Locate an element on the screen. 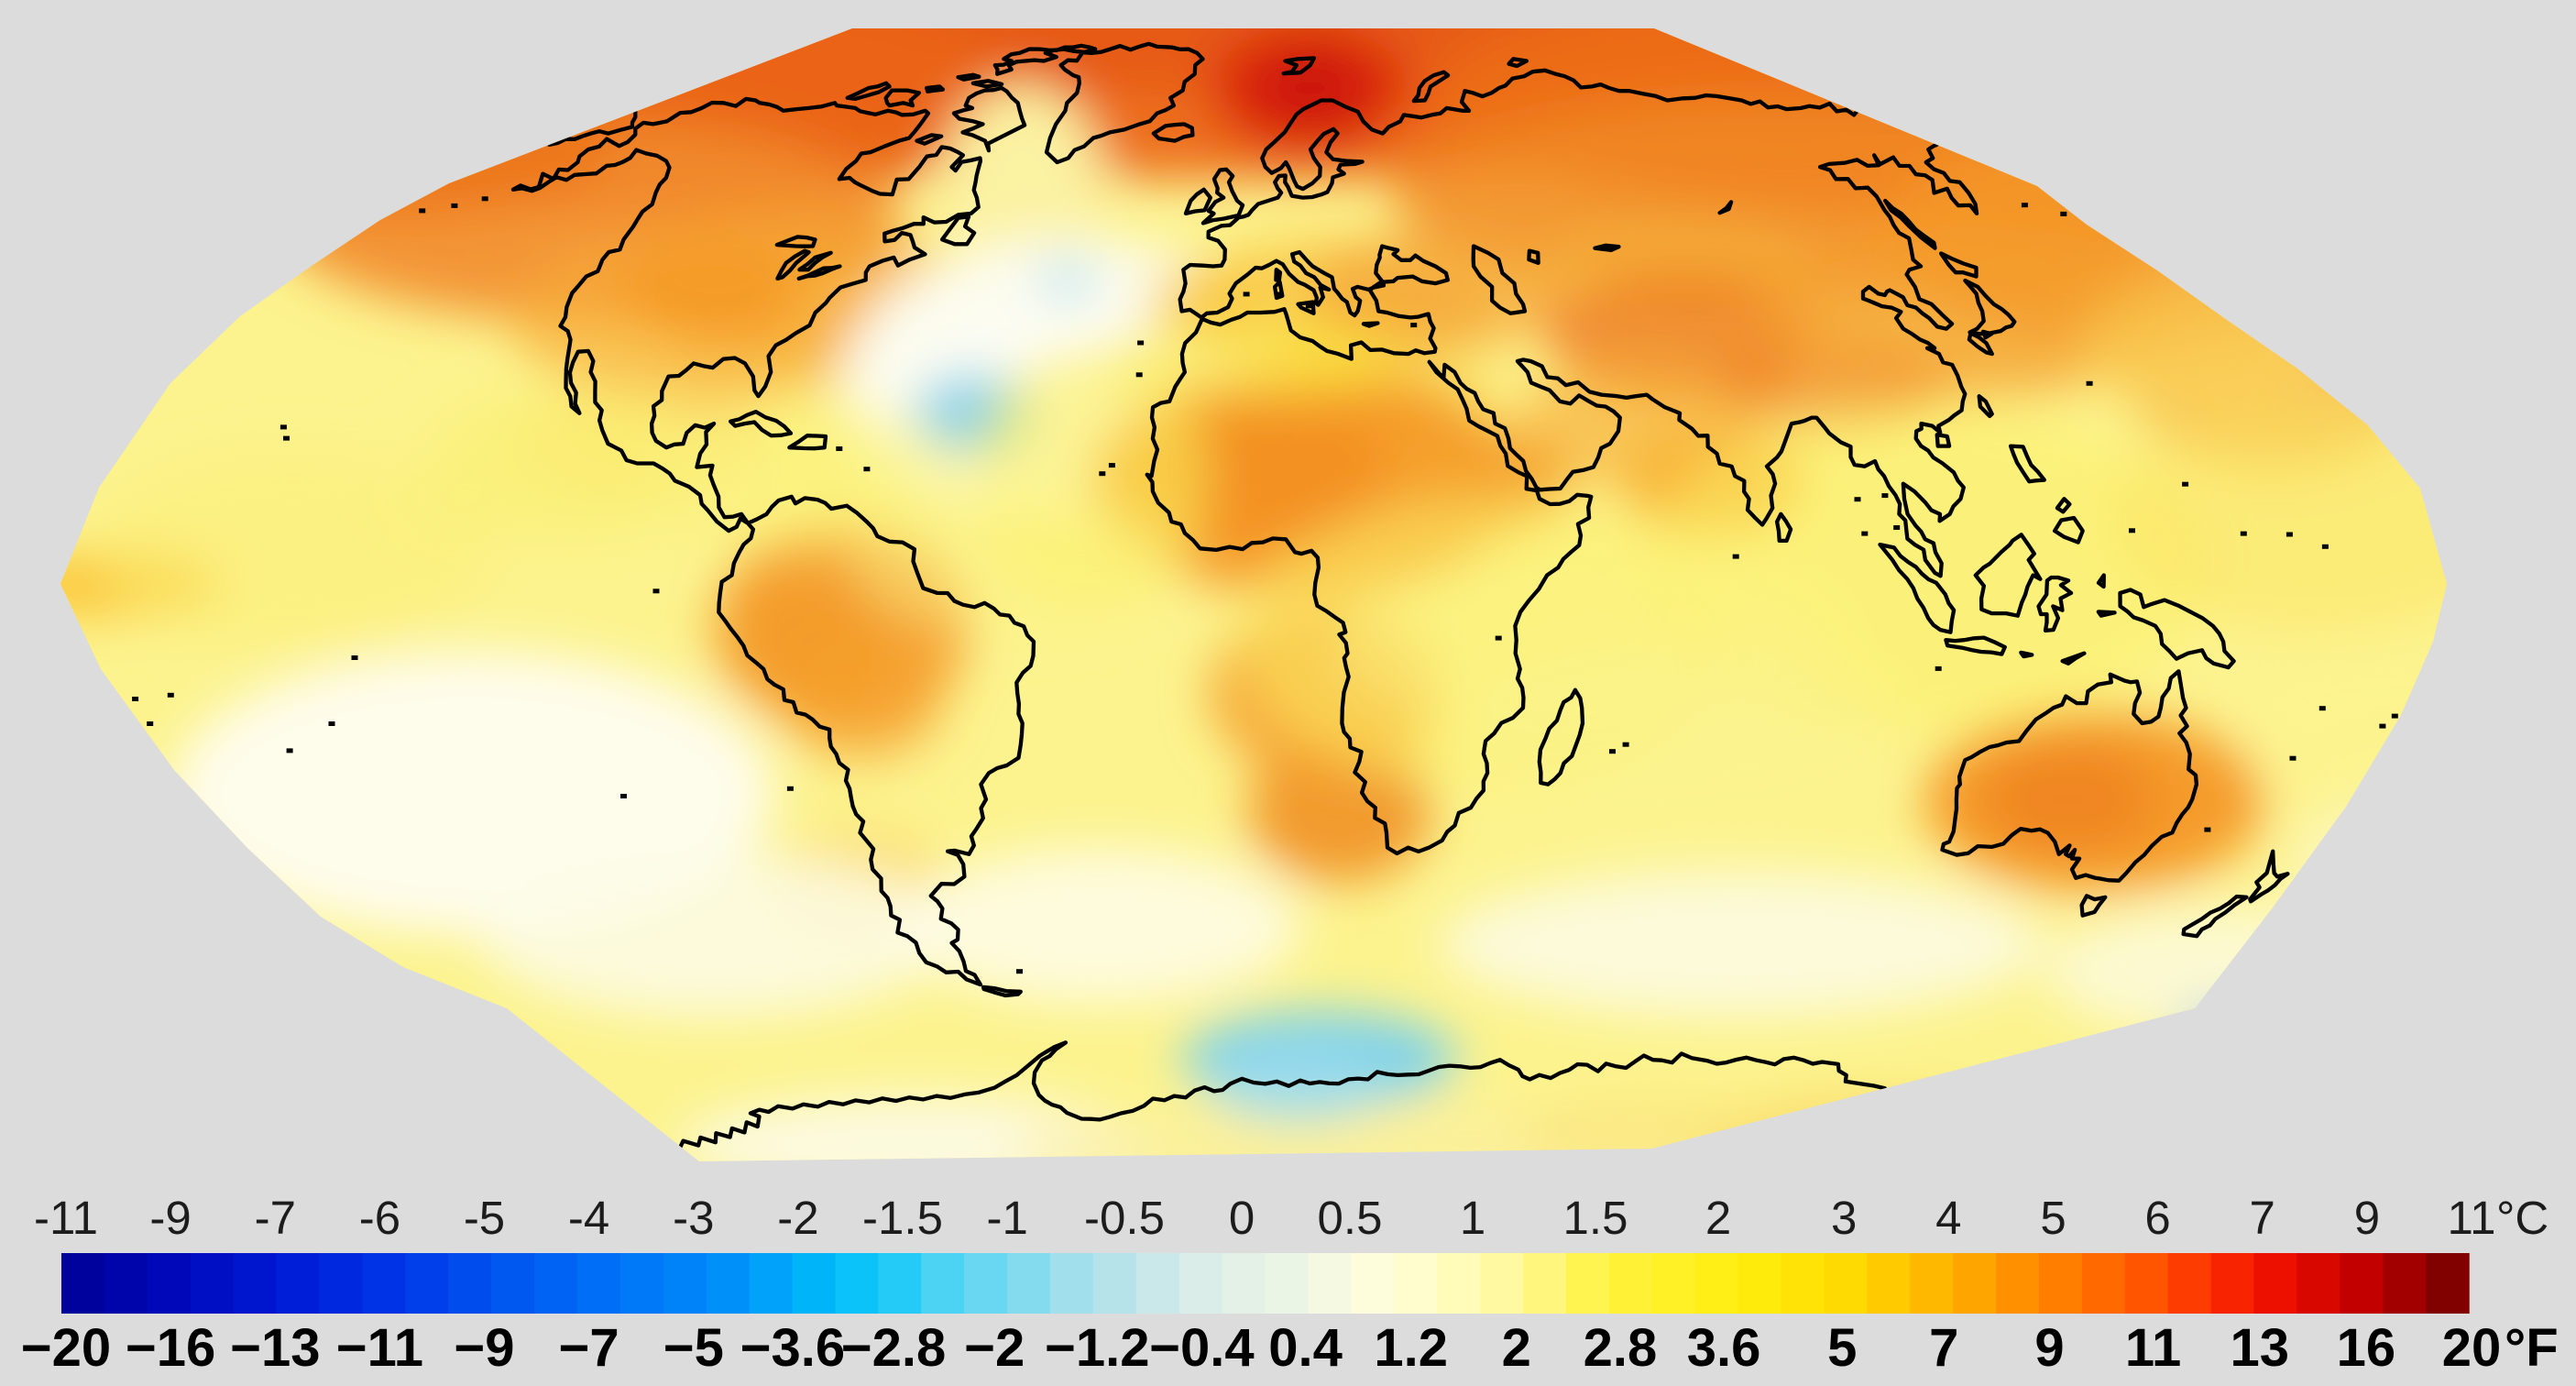 The image size is (2576, 1386). svg-text: −5 is located at coordinates (693, 1348).